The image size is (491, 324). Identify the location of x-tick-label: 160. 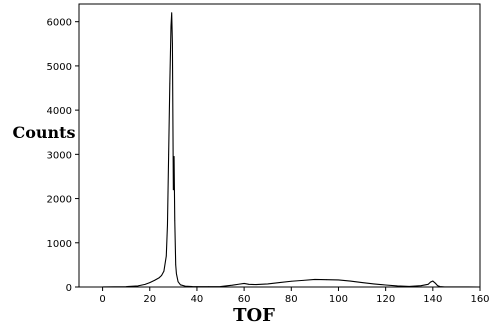
(479, 299).